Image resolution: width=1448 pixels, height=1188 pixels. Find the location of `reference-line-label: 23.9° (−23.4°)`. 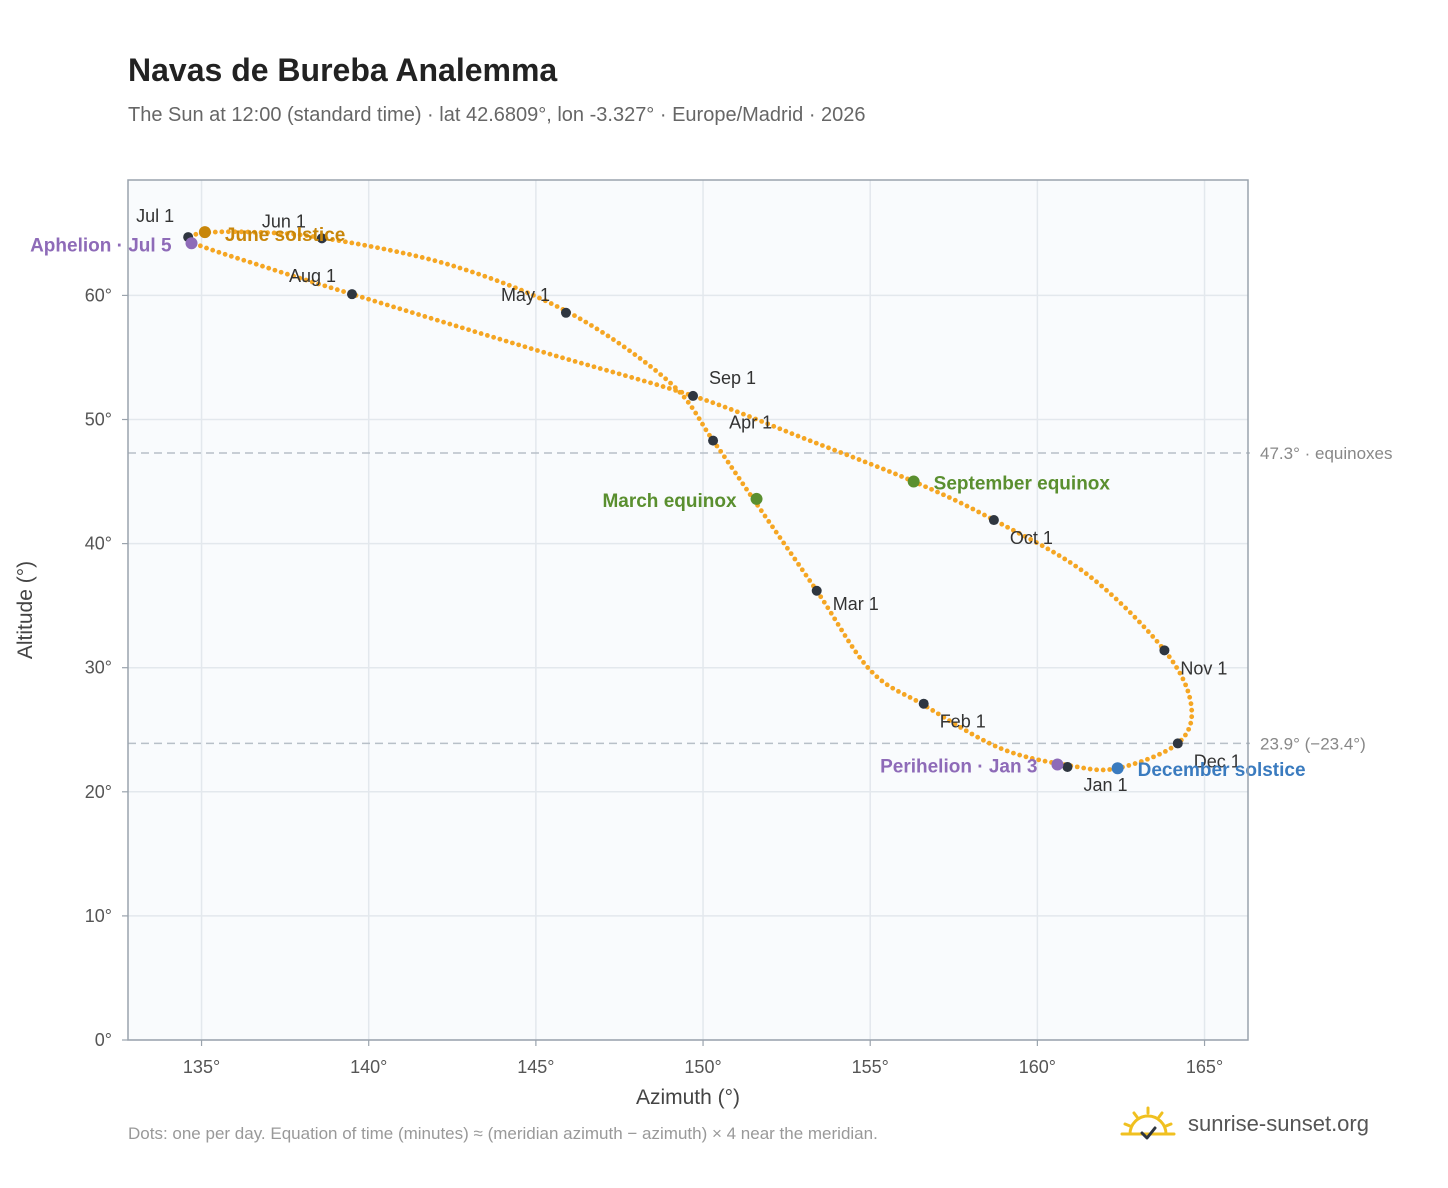

reference-line-label: 23.9° (−23.4°) is located at coordinates (1313, 743).